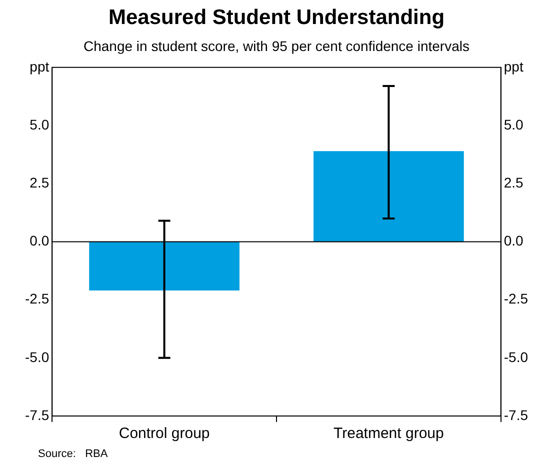 The height and width of the screenshot is (464, 553). I want to click on y-tick-label: ppt, so click(40, 66).